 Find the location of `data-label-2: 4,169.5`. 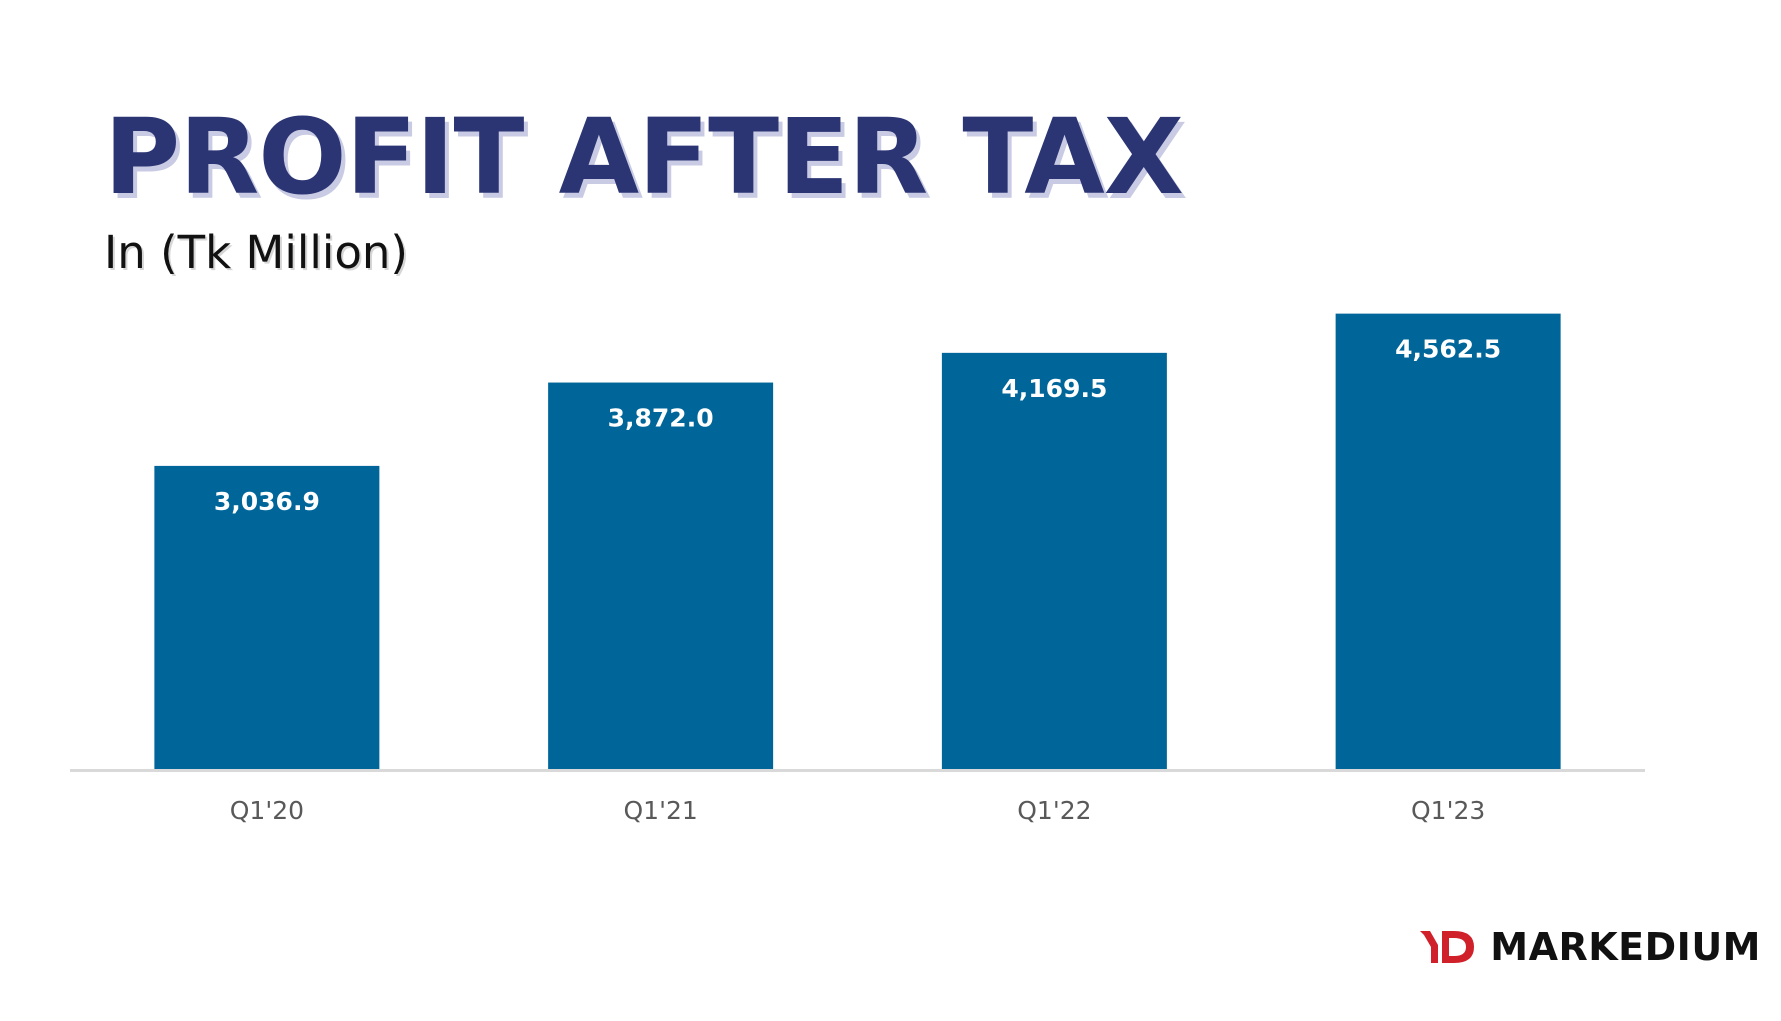

data-label-2: 4,169.5 is located at coordinates (1054, 388).